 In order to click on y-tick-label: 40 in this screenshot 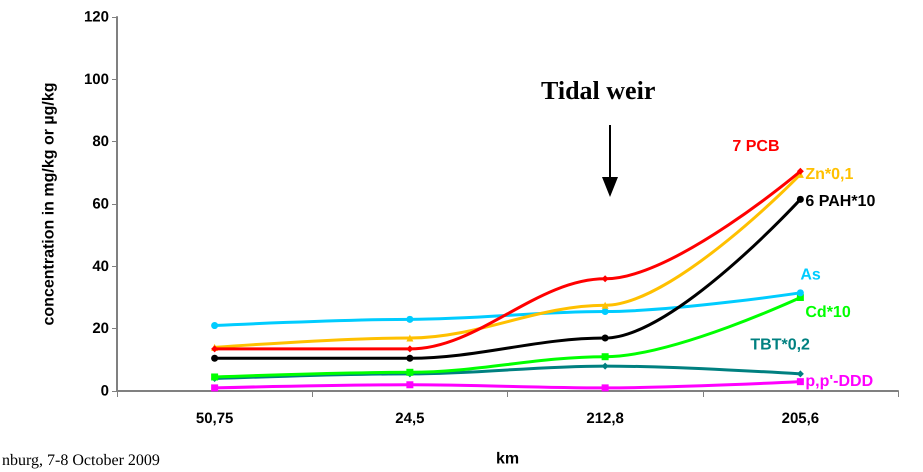, I will do `click(100, 266)`.